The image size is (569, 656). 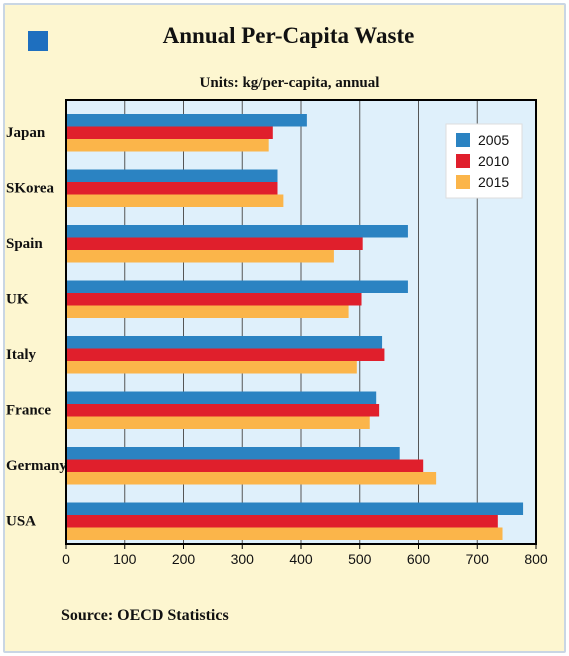 What do you see at coordinates (493, 161) in the screenshot?
I see `legend-label-2010: 2010` at bounding box center [493, 161].